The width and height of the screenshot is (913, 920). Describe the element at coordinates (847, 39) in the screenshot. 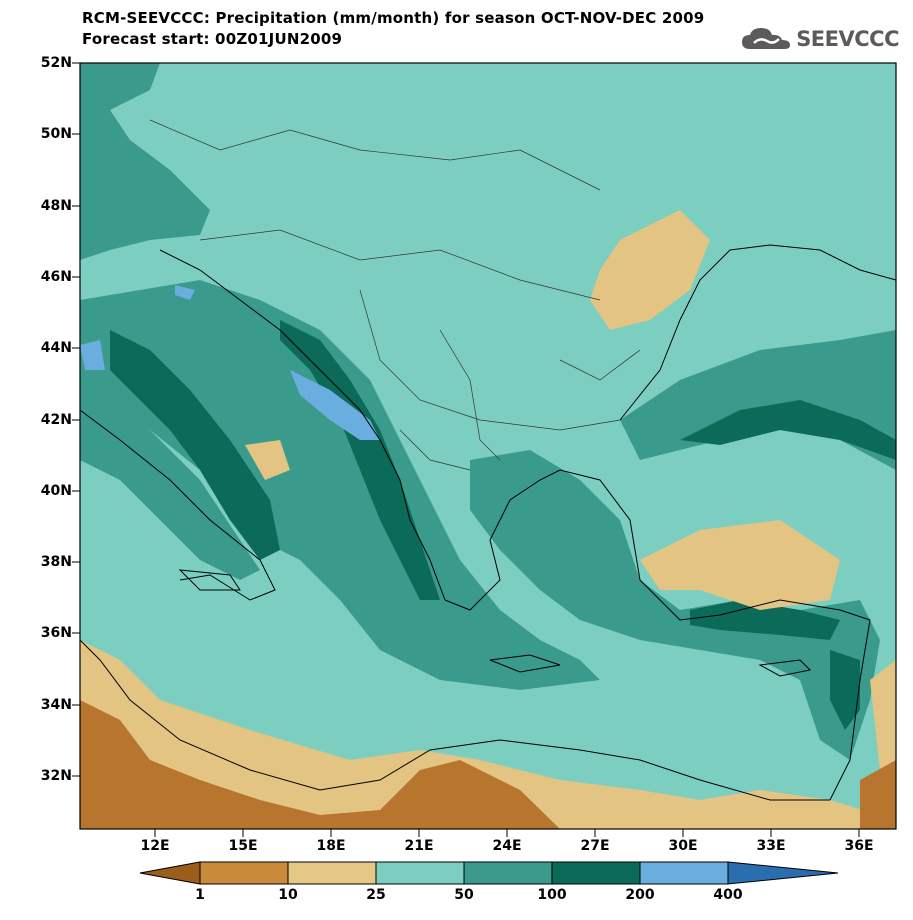

I see `logo-text: SEEVCCC` at that location.